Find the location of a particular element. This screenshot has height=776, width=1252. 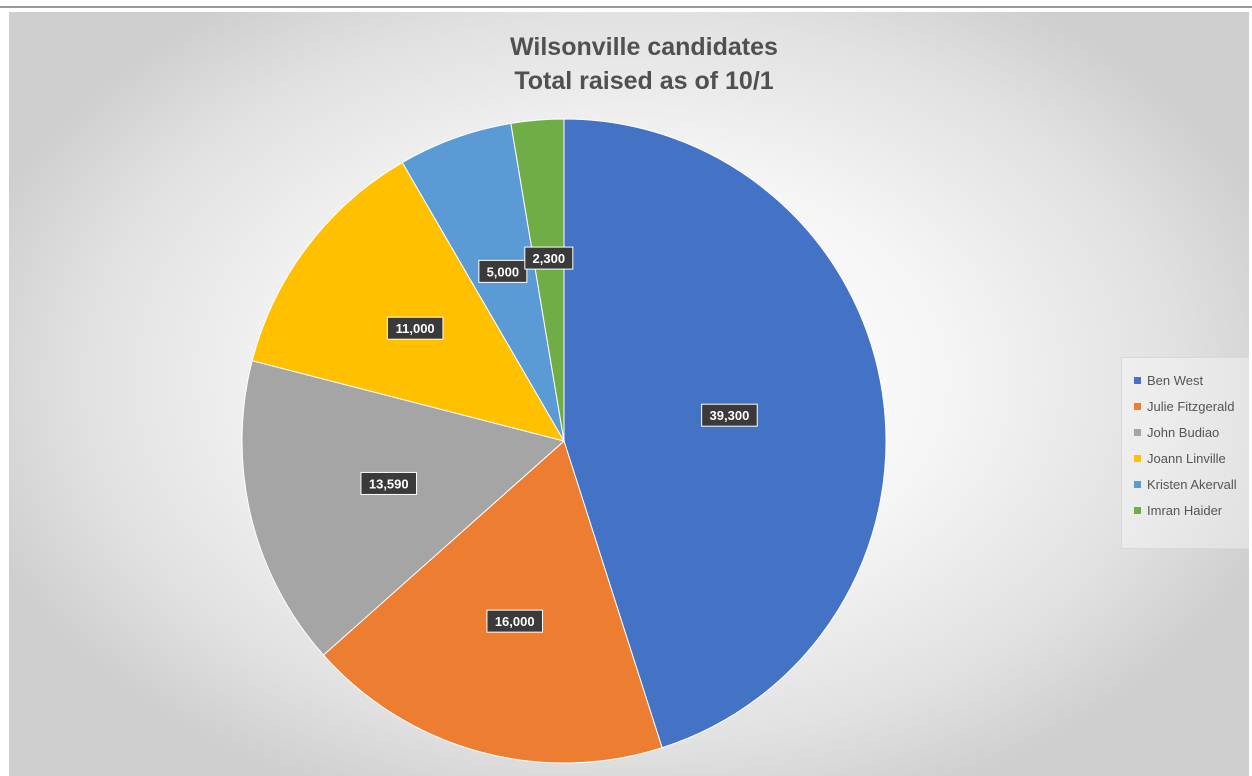

pie-slice-julie-fitzgerald is located at coordinates (492, 602).